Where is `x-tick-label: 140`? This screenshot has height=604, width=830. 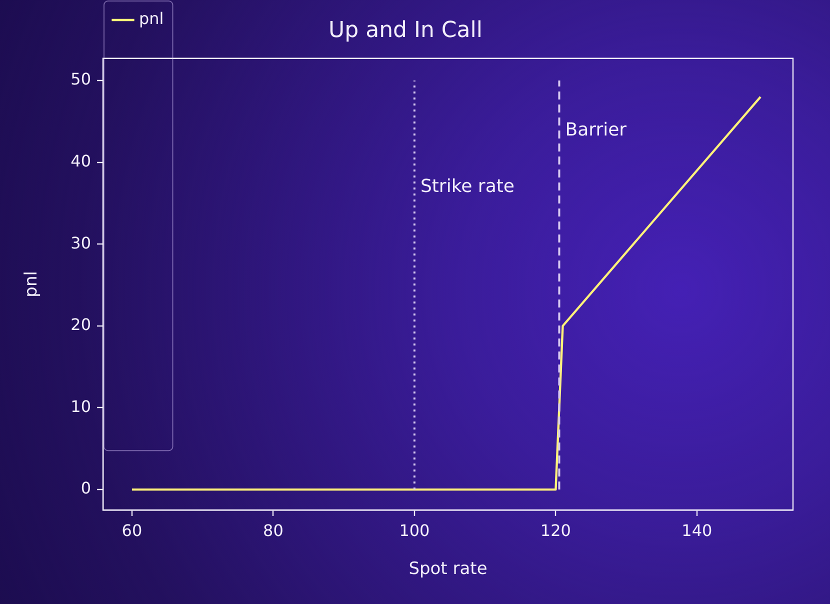
x-tick-label: 140 is located at coordinates (697, 530).